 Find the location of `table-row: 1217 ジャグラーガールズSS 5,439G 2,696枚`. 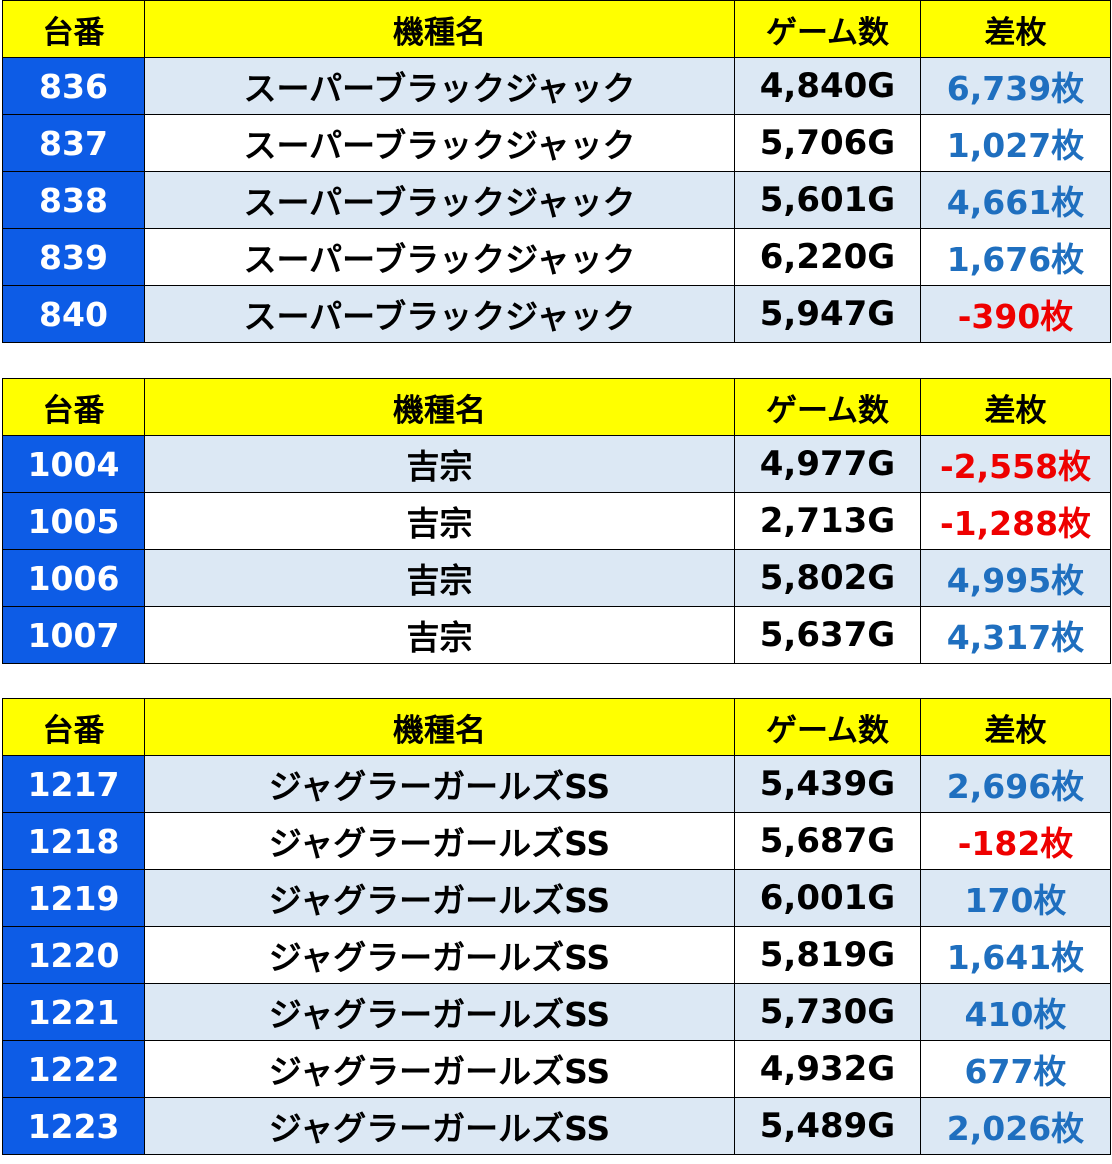

table-row: 1217 ジャグラーガールズSS 5,439G 2,696枚 is located at coordinates (556, 784).